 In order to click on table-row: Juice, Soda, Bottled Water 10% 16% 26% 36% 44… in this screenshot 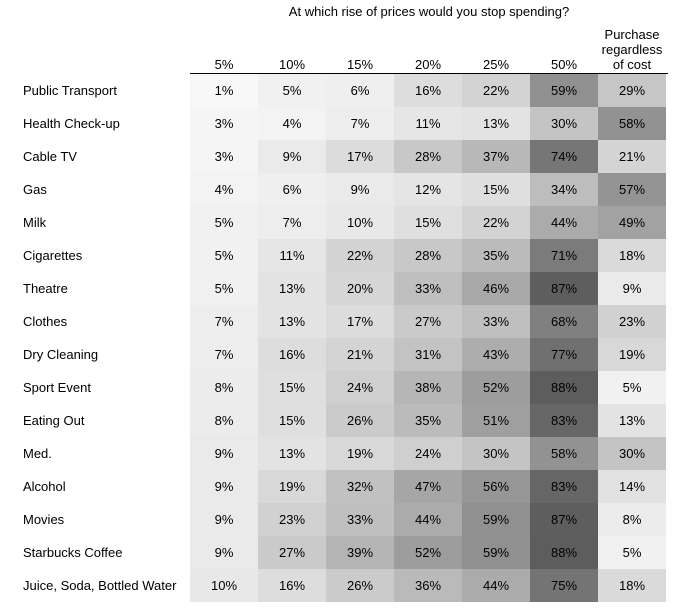, I will do `click(340, 585)`.